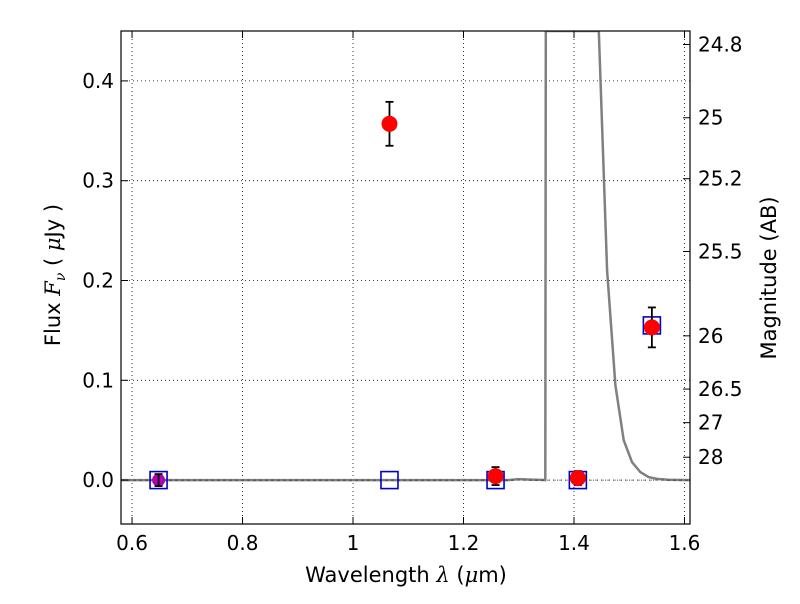  Describe the element at coordinates (98, 280) in the screenshot. I see `y-tick-label: 0.2` at that location.